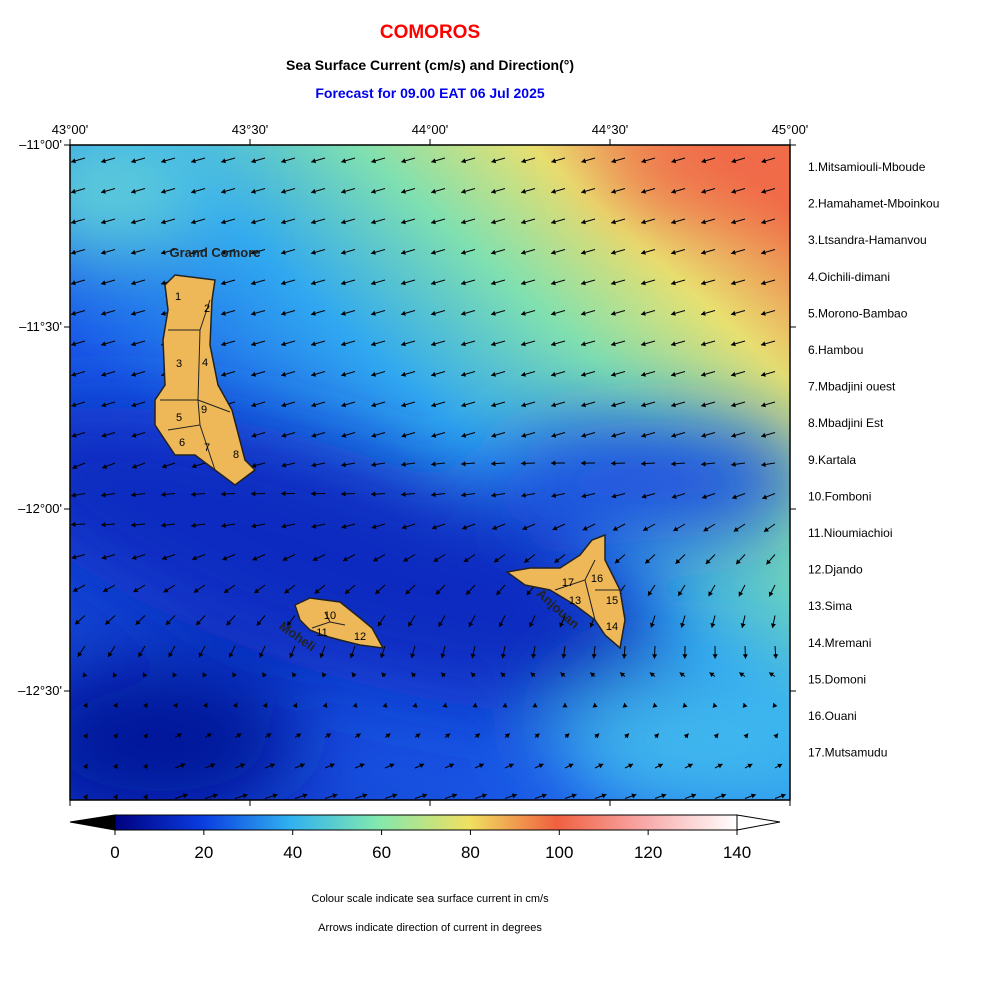  What do you see at coordinates (832, 716) in the screenshot?
I see `legend-entry: 16.Ouani` at bounding box center [832, 716].